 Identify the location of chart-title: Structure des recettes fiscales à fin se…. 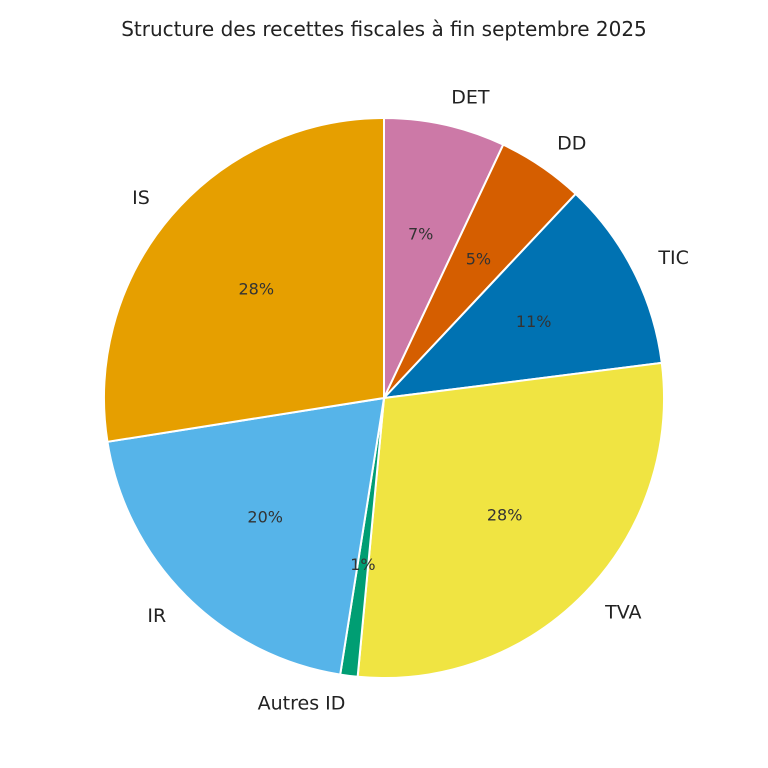
(384, 29).